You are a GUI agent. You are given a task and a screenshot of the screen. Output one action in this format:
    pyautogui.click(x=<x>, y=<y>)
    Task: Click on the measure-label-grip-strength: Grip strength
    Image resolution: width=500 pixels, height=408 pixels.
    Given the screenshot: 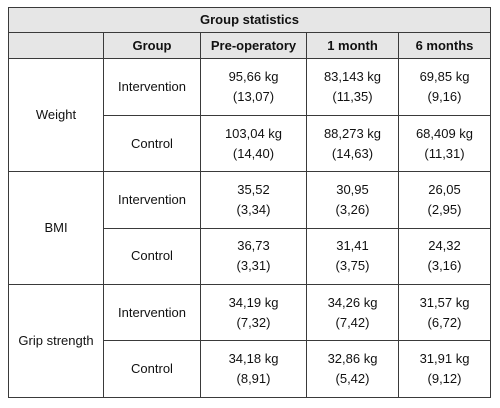 What is the action you would take?
    pyautogui.click(x=56, y=341)
    